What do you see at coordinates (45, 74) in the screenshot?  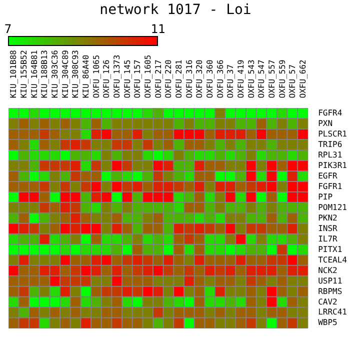 I see `x-tick-label: KIU_188B13` at bounding box center [45, 74].